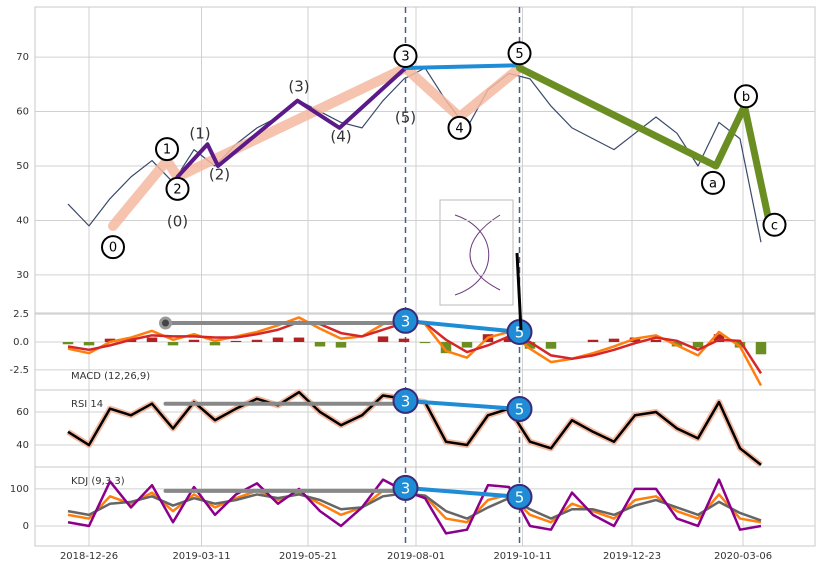 This screenshot has width=822, height=568. I want to click on panel-frame, so click(425, 506).